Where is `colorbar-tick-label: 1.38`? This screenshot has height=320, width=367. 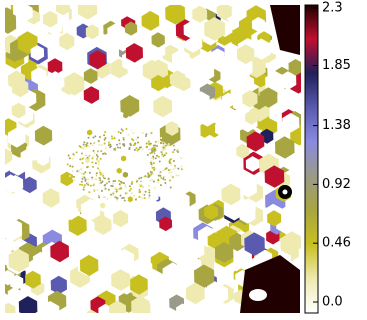 colorbar-tick-label: 1.38 is located at coordinates (336, 125).